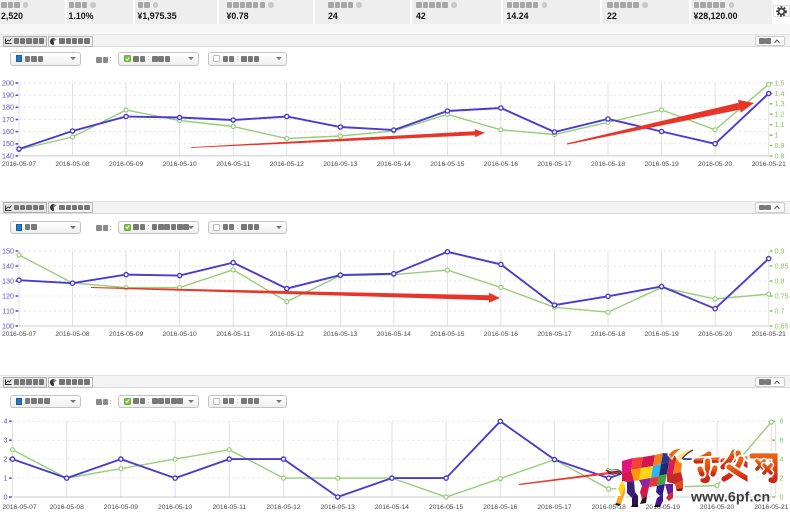 Image resolution: width=790 pixels, height=516 pixels. I want to click on svg-text: 100, so click(8, 325).